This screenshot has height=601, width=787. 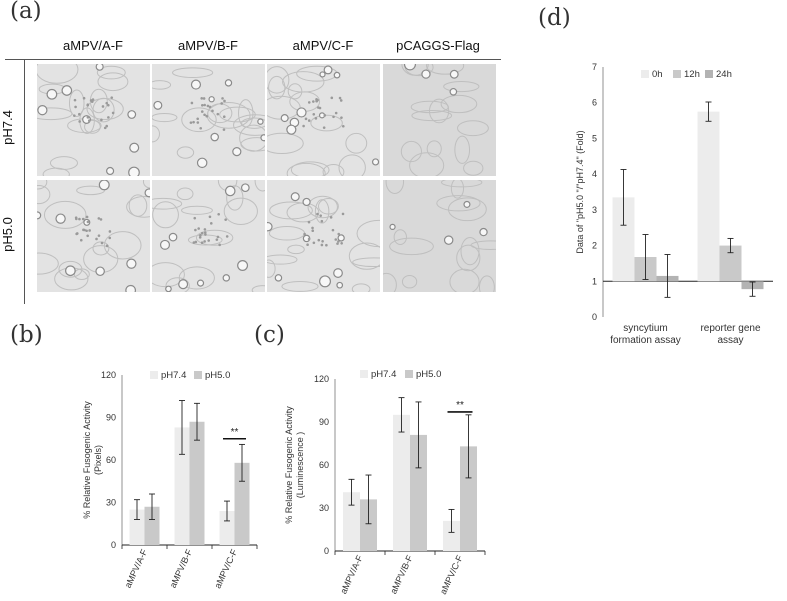 What do you see at coordinates (439, 120) in the screenshot?
I see `micrograph-pH7.4-pCAGGS-Flag` at bounding box center [439, 120].